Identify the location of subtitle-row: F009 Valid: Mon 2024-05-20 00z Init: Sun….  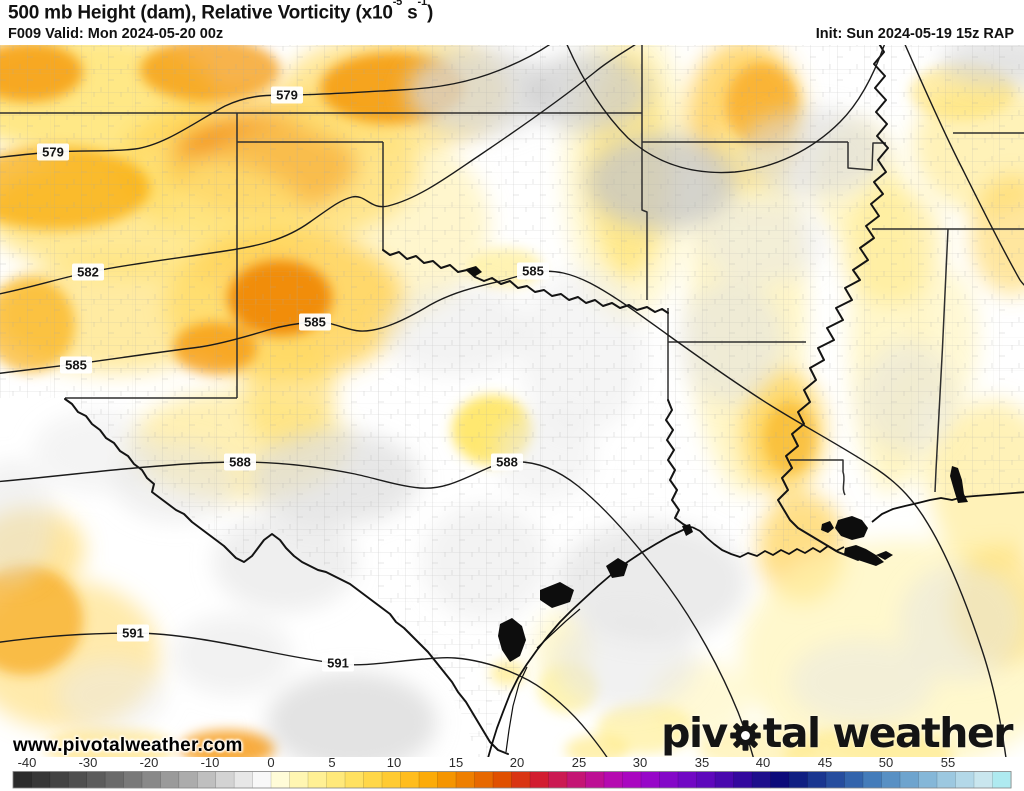
(512, 34).